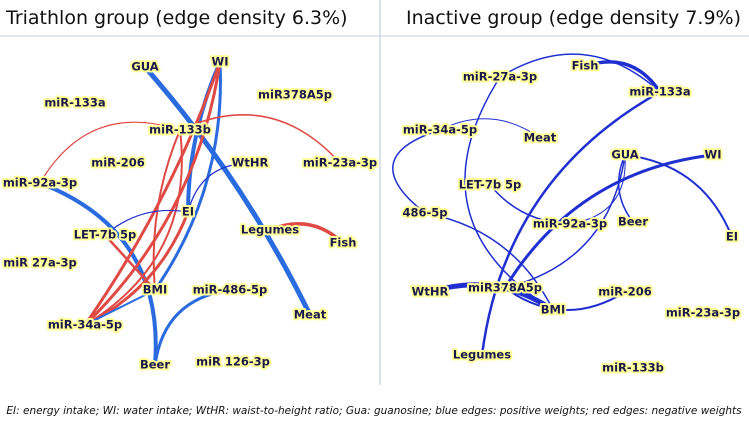  I want to click on node-label: miR-27a-3p, so click(500, 77).